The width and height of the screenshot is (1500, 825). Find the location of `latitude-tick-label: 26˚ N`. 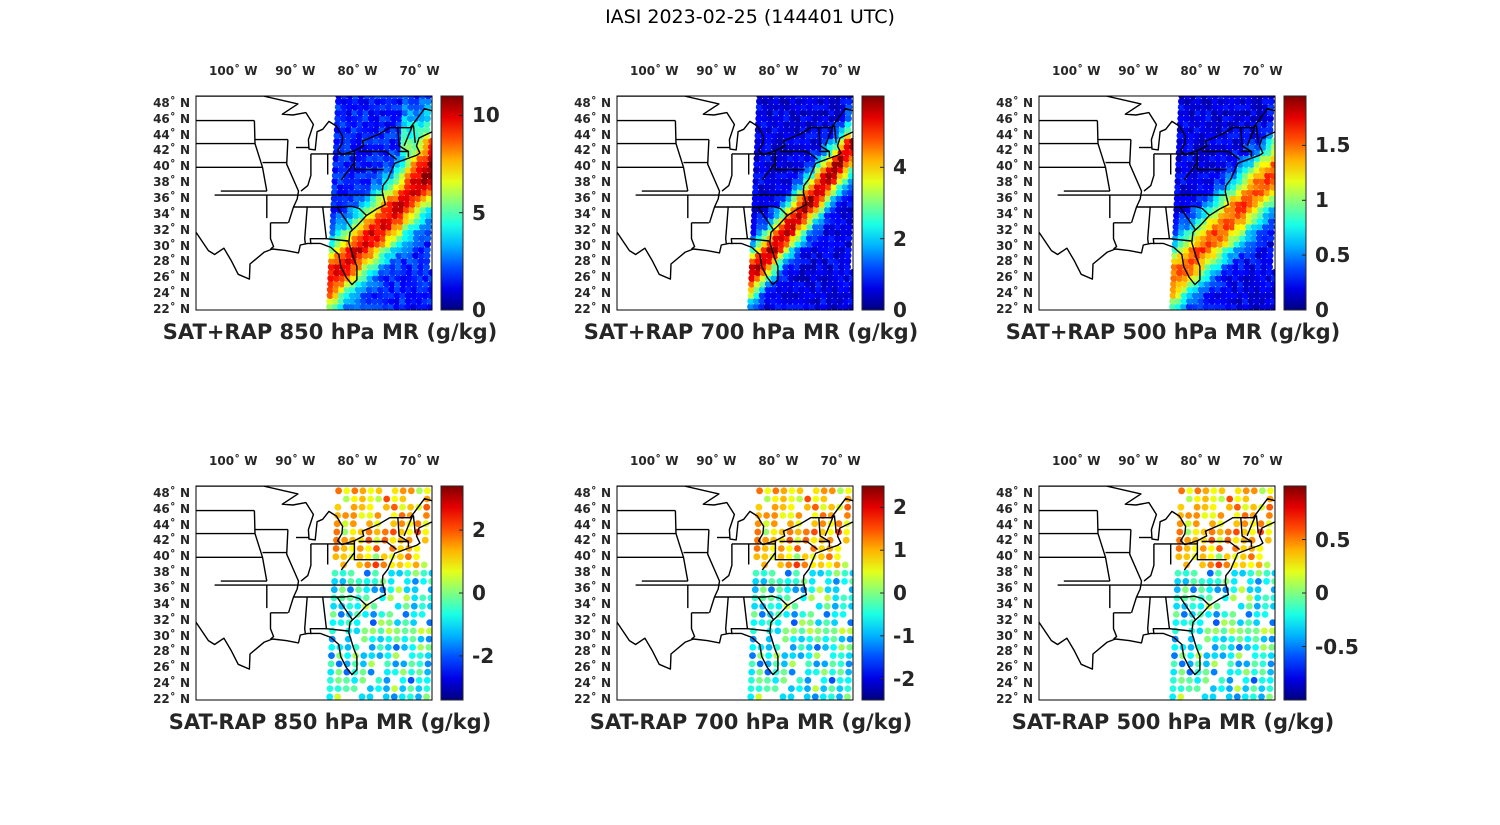

latitude-tick-label: 26˚ N is located at coordinates (592, 667).